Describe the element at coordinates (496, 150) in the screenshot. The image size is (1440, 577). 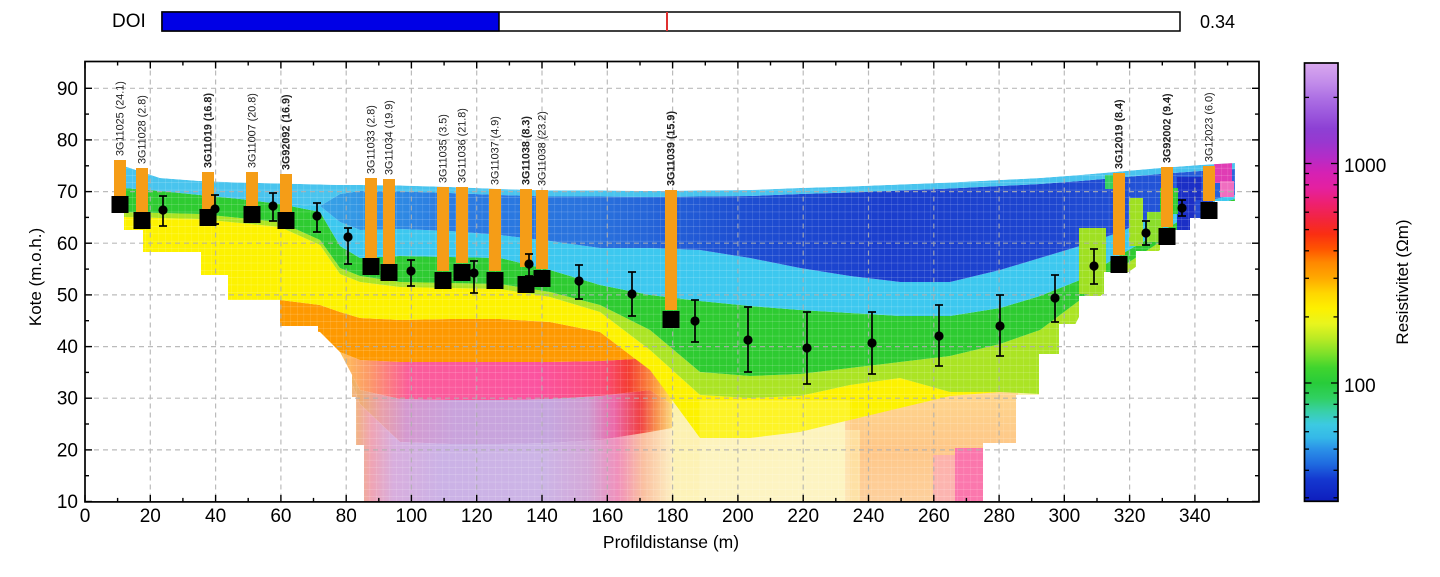
I see `svg-text: 3G11037 (4.9)` at that location.